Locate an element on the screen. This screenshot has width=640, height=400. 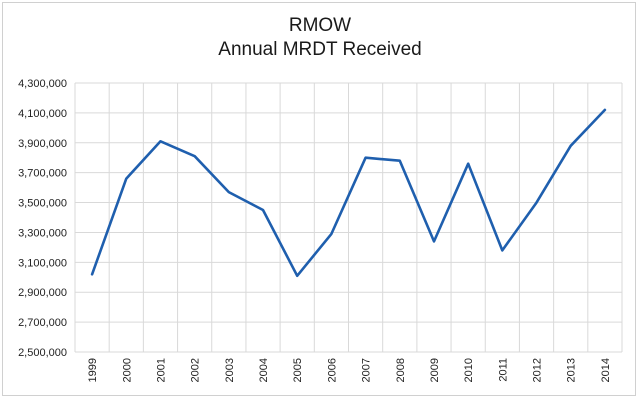
y-tick-label: 2,900,000 is located at coordinates (42, 293).